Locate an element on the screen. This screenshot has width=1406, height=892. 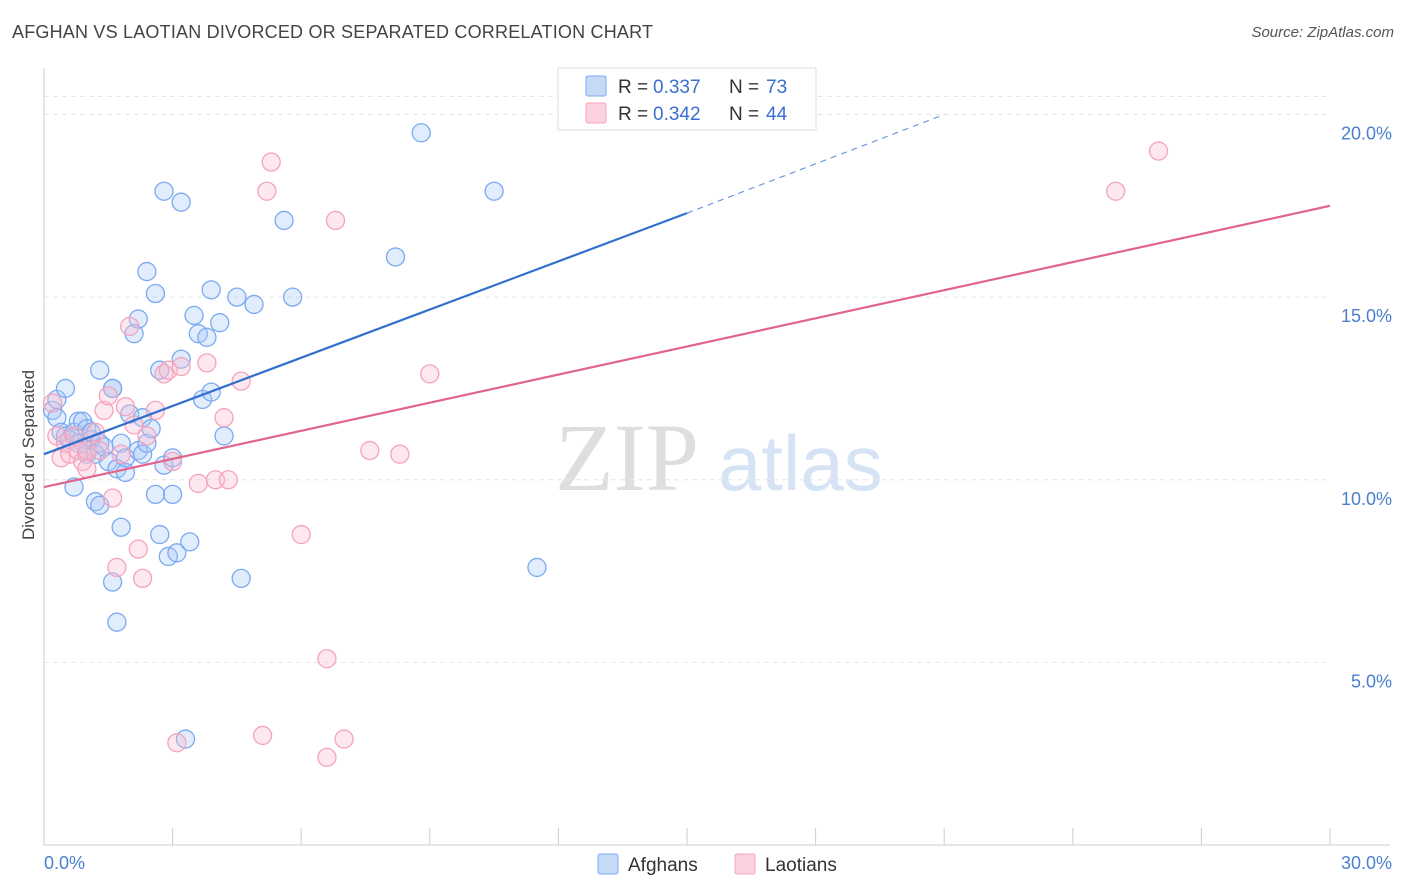
legend-n-label-afghans: N = is located at coordinates (744, 87).